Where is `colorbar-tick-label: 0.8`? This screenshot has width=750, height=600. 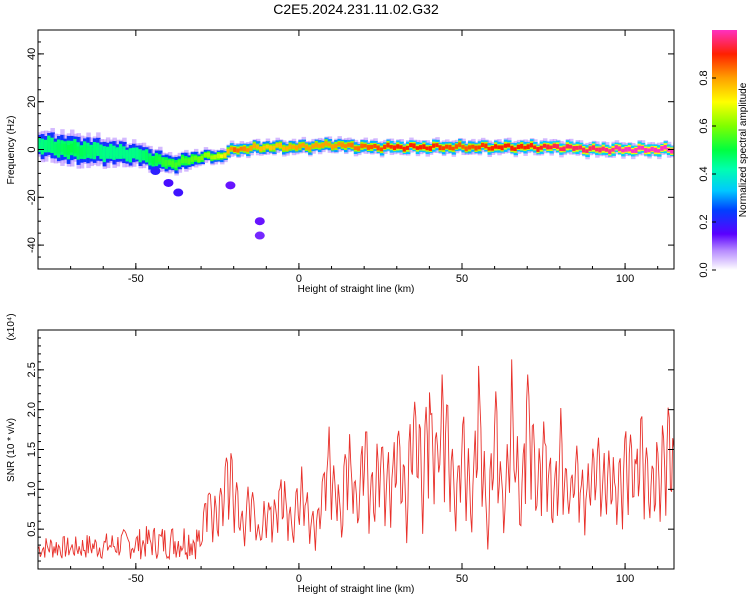
colorbar-tick-label: 0.8 is located at coordinates (704, 77).